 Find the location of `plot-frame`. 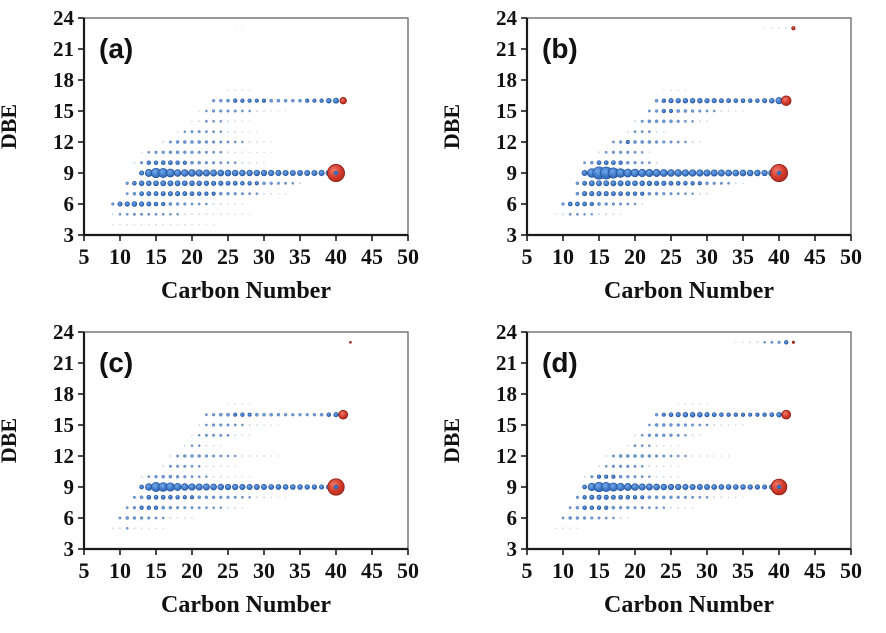

plot-frame is located at coordinates (689, 126).